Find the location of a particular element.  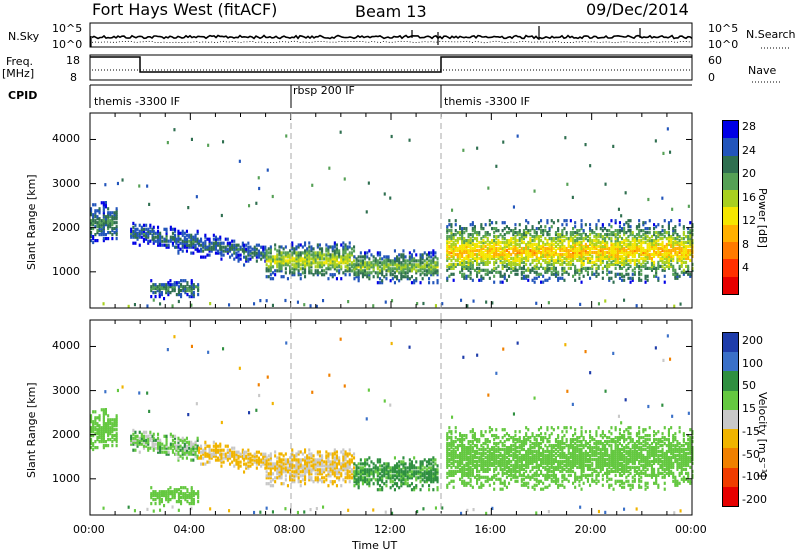

nsearch-label: N.Search is located at coordinates (771, 34).